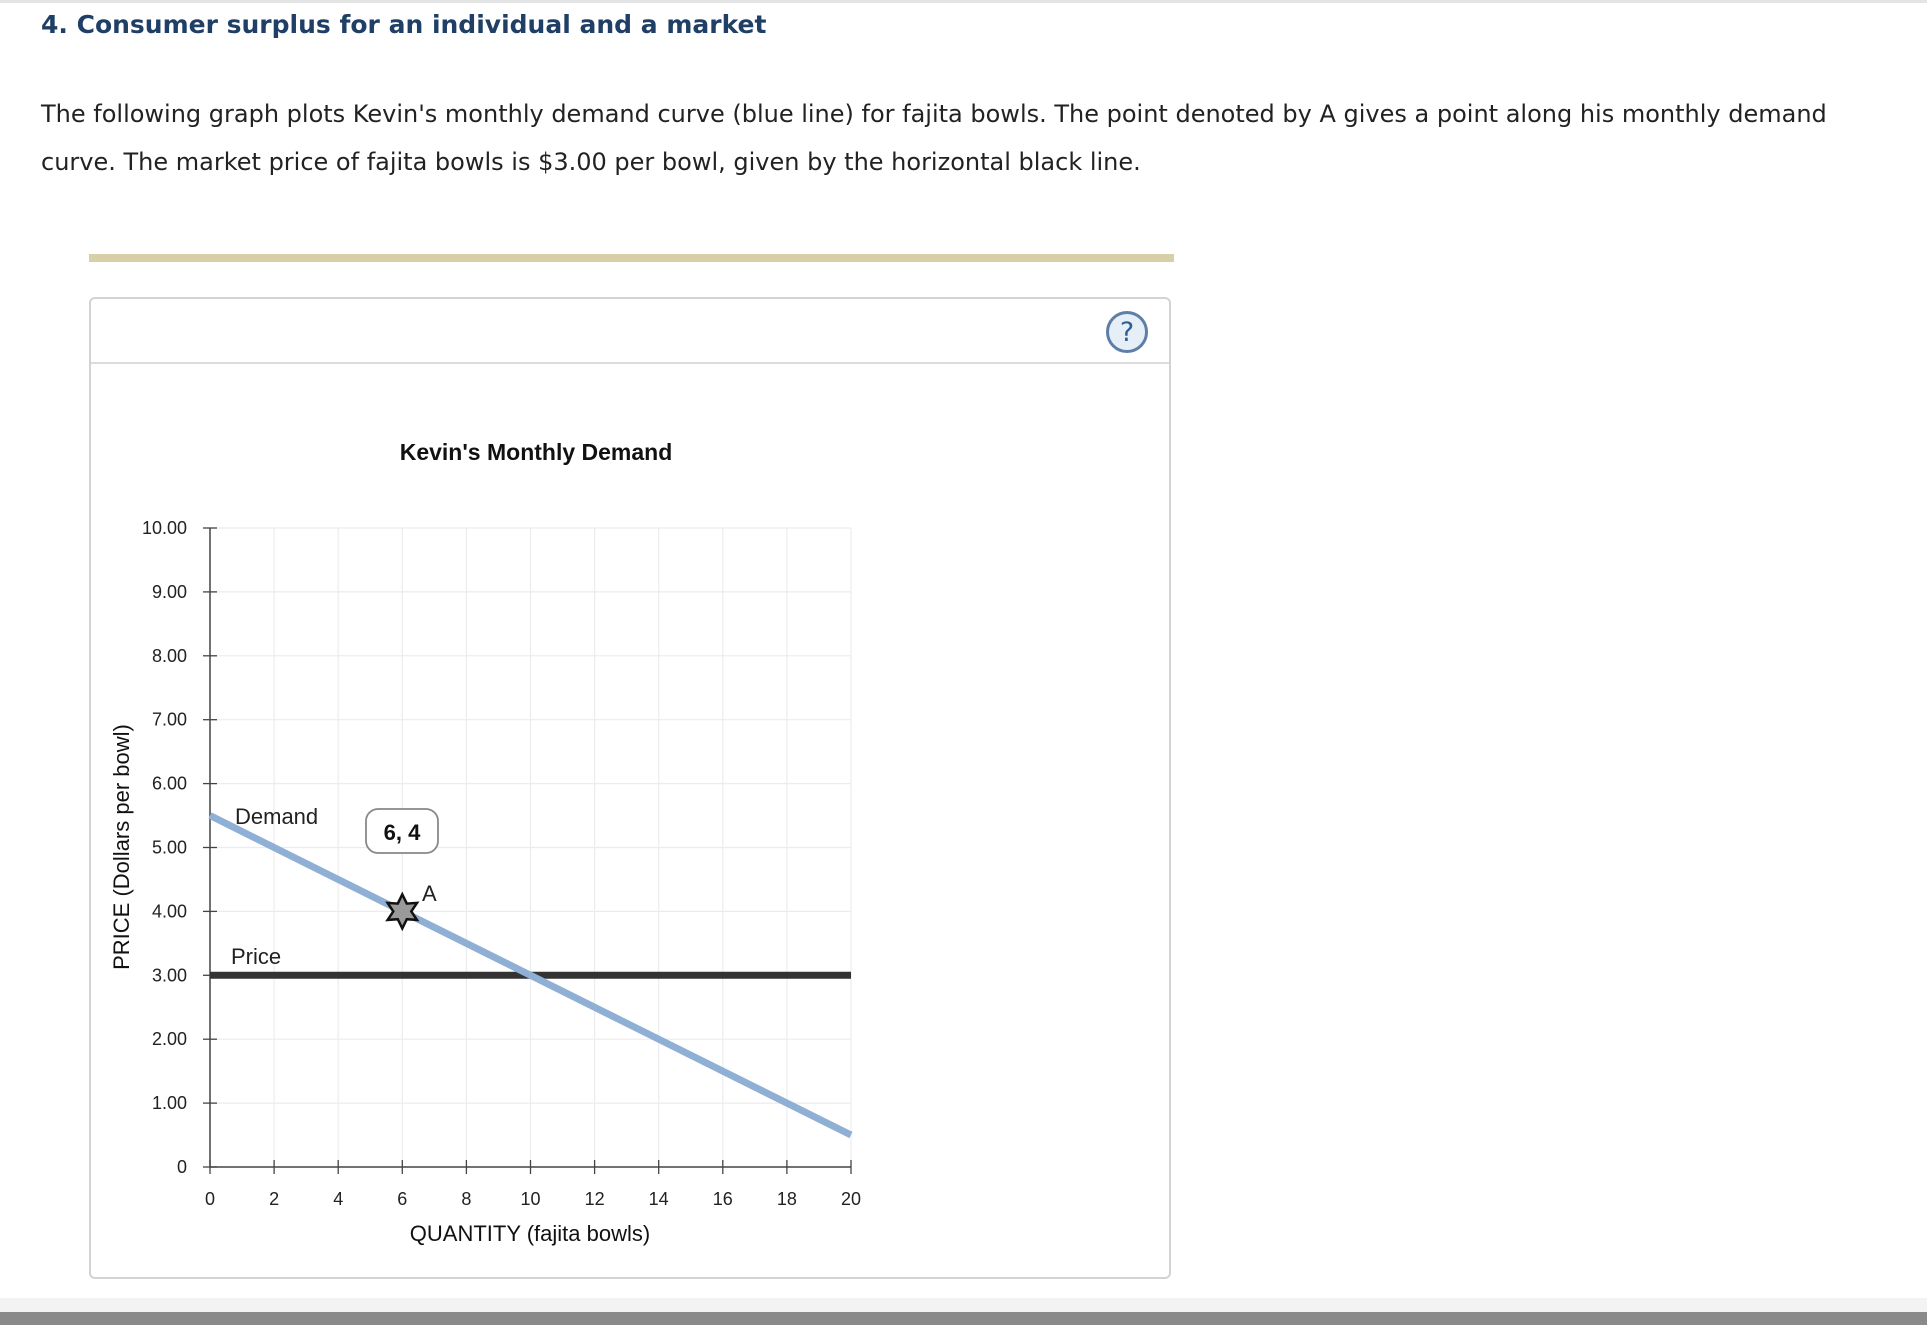 This screenshot has height=1325, width=1927. I want to click on price-label: Price, so click(256, 956).